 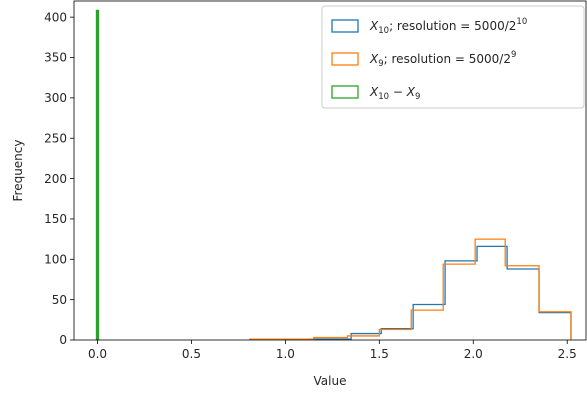 I want to click on x-axis: 0.0 0.5 1.0 1.5 2.0 2.5, so click(x=332, y=350).